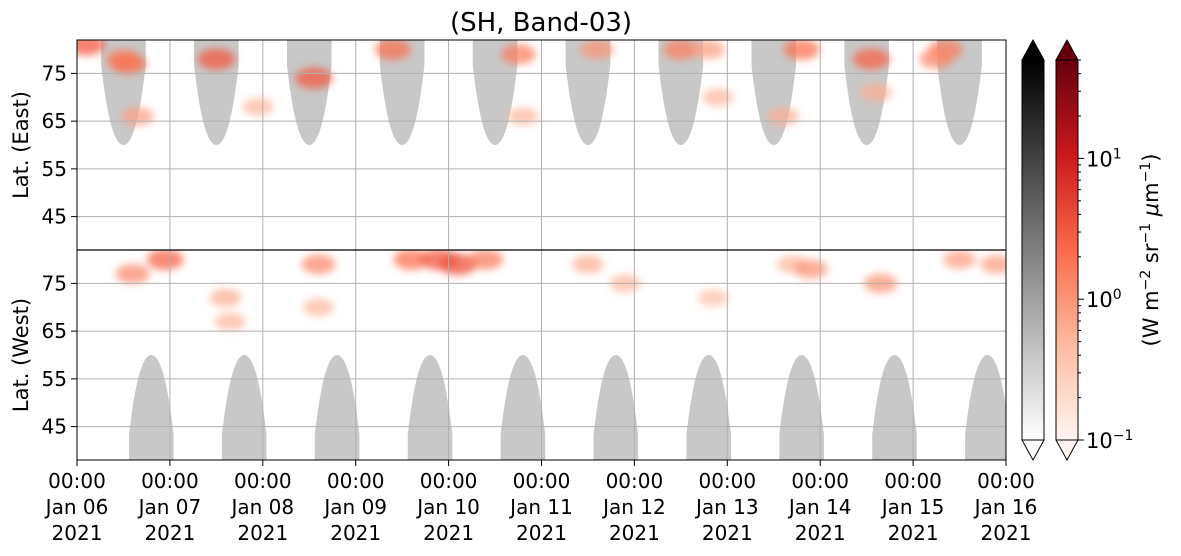 The height and width of the screenshot is (556, 1181). What do you see at coordinates (1109, 440) in the screenshot?
I see `colorbar-tick-label: 10⁻¹` at bounding box center [1109, 440].